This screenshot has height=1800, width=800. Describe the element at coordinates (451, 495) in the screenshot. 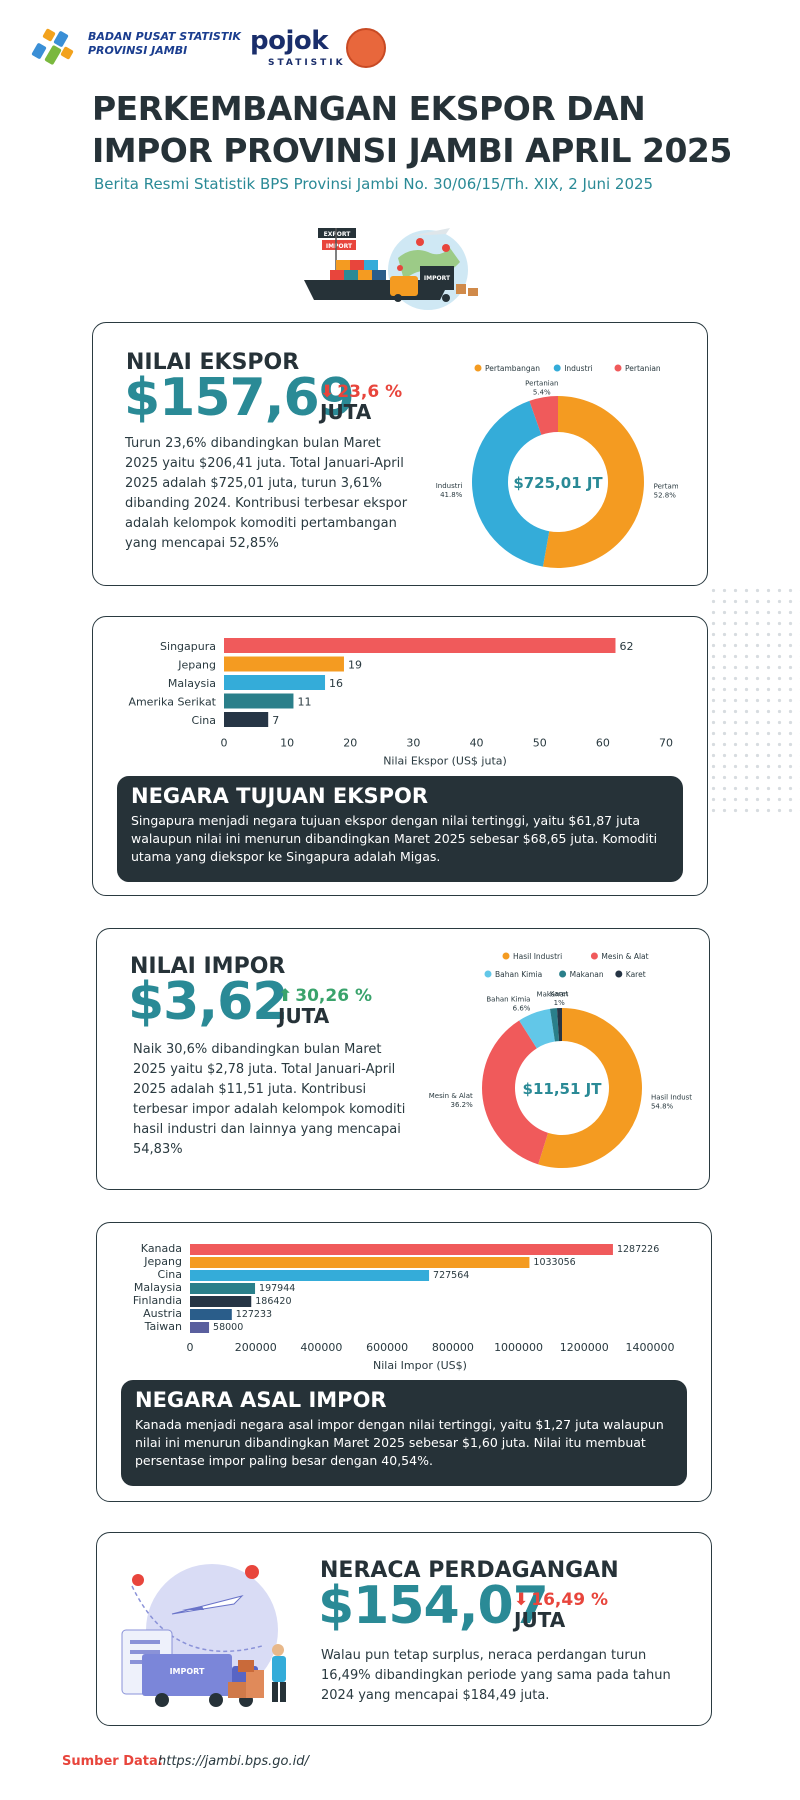

I see `slice-percent: 41.8%` at that location.